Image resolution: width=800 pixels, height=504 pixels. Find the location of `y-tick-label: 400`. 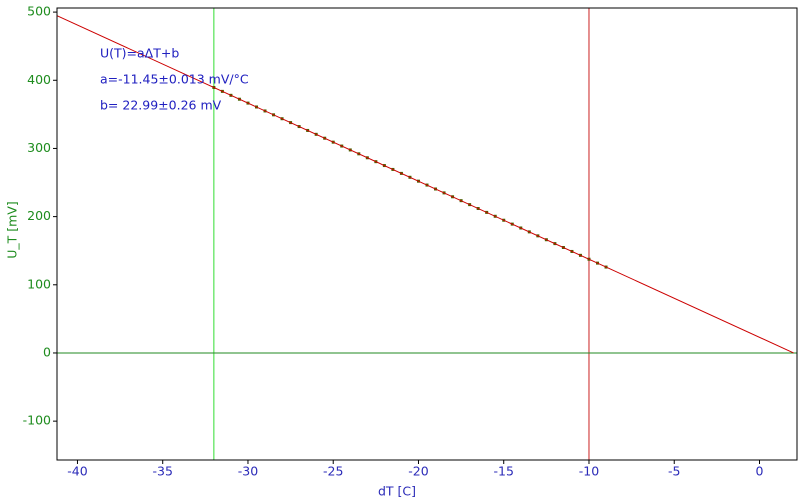

y-tick-label: 400 is located at coordinates (39, 79).